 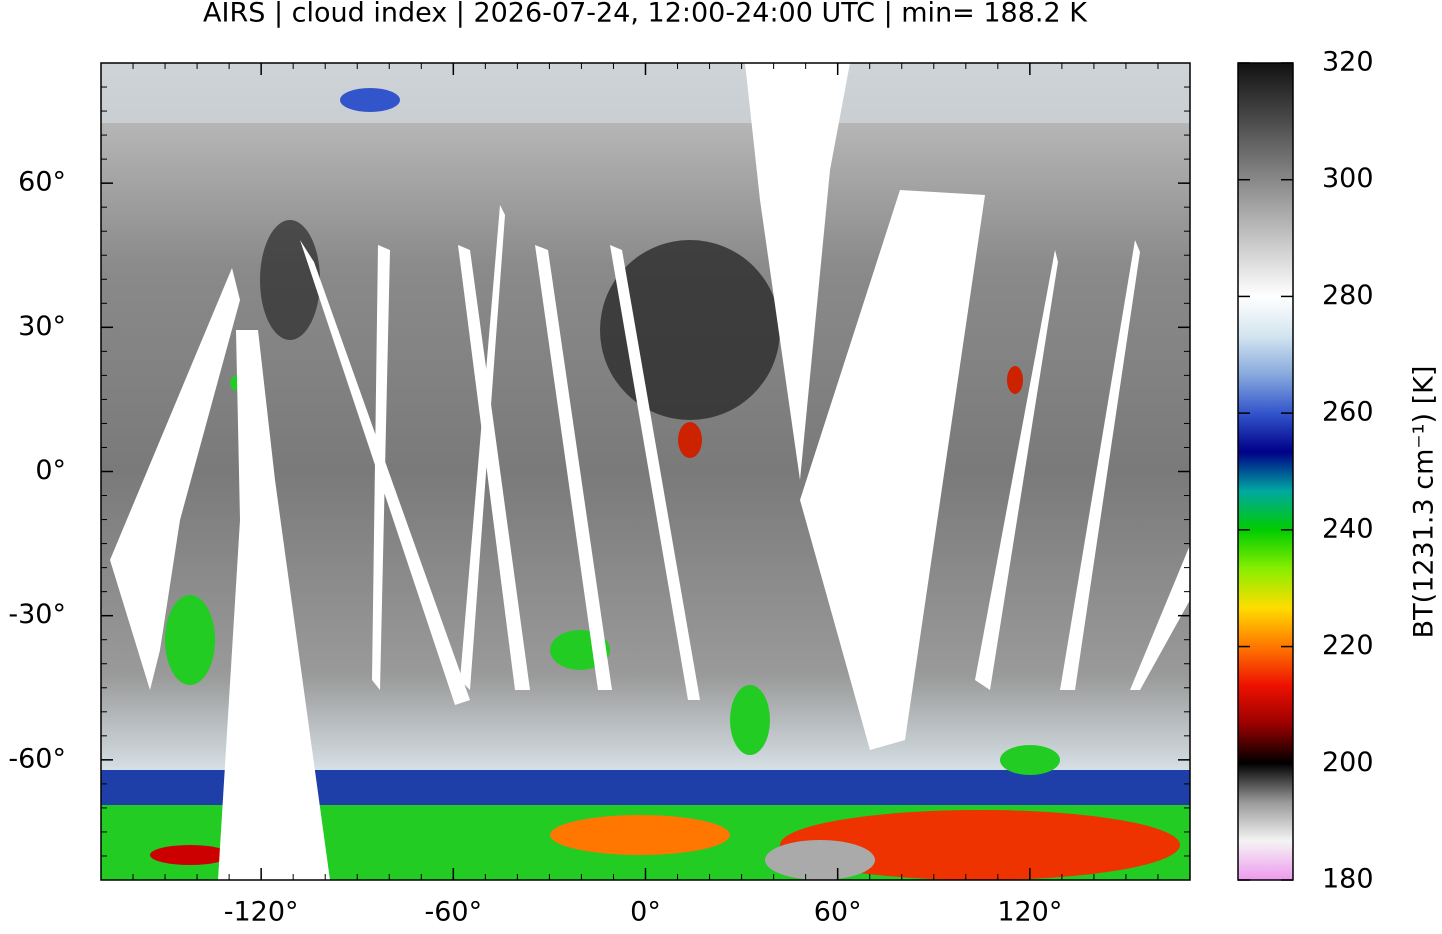 What do you see at coordinates (1348, 762) in the screenshot?
I see `colorbar-tick-label: 200` at bounding box center [1348, 762].